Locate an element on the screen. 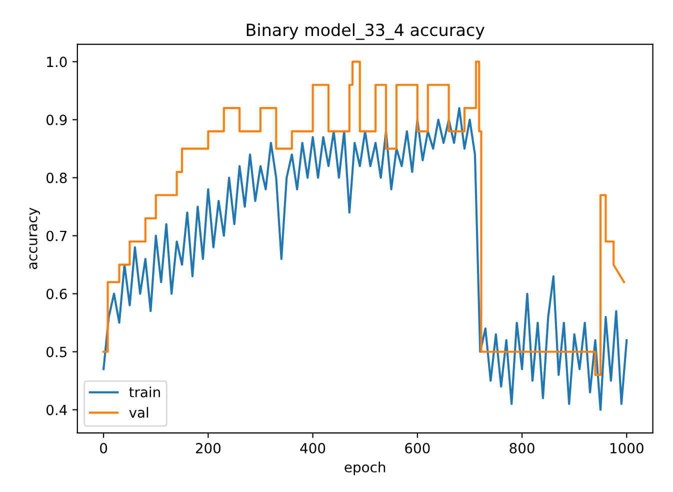 This screenshot has width=673, height=492. x-axis-title: epoch is located at coordinates (365, 469).